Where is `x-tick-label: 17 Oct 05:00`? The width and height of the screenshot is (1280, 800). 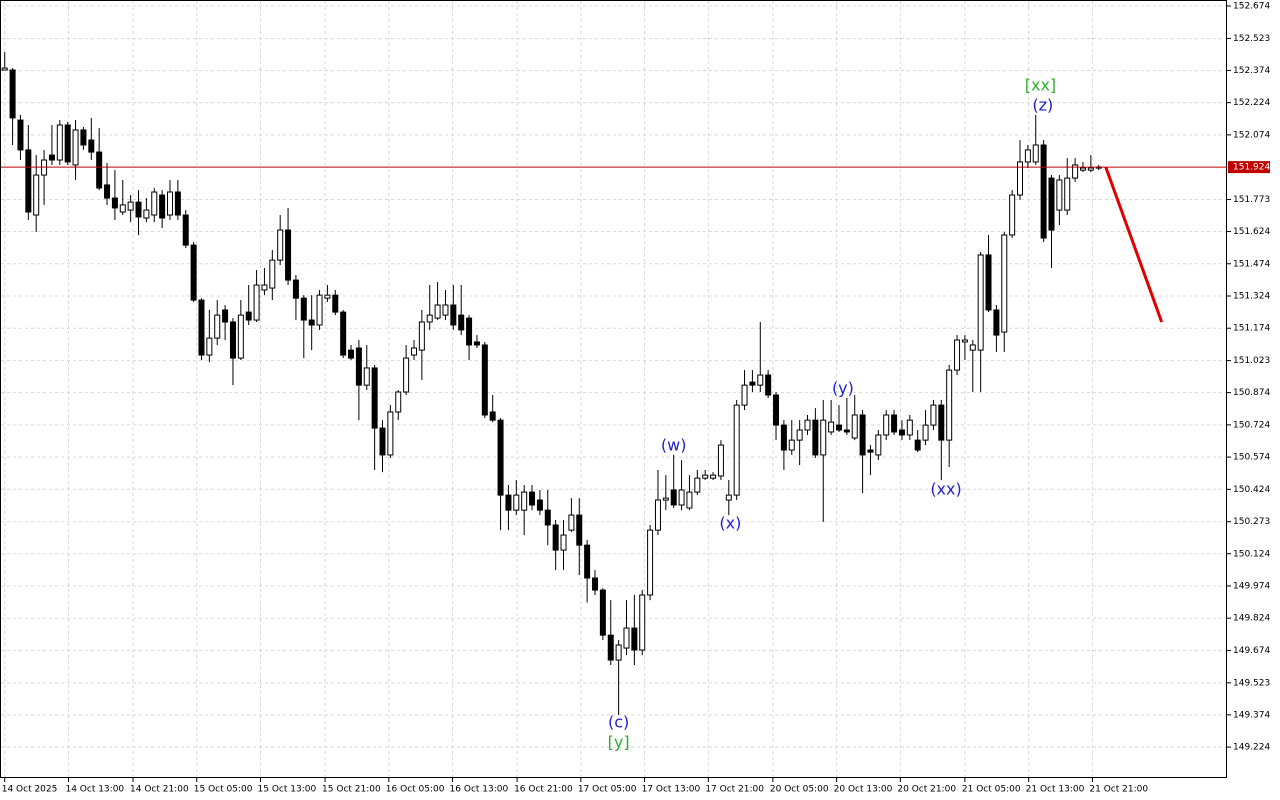 x-tick-label: 17 Oct 05:00 is located at coordinates (607, 790).